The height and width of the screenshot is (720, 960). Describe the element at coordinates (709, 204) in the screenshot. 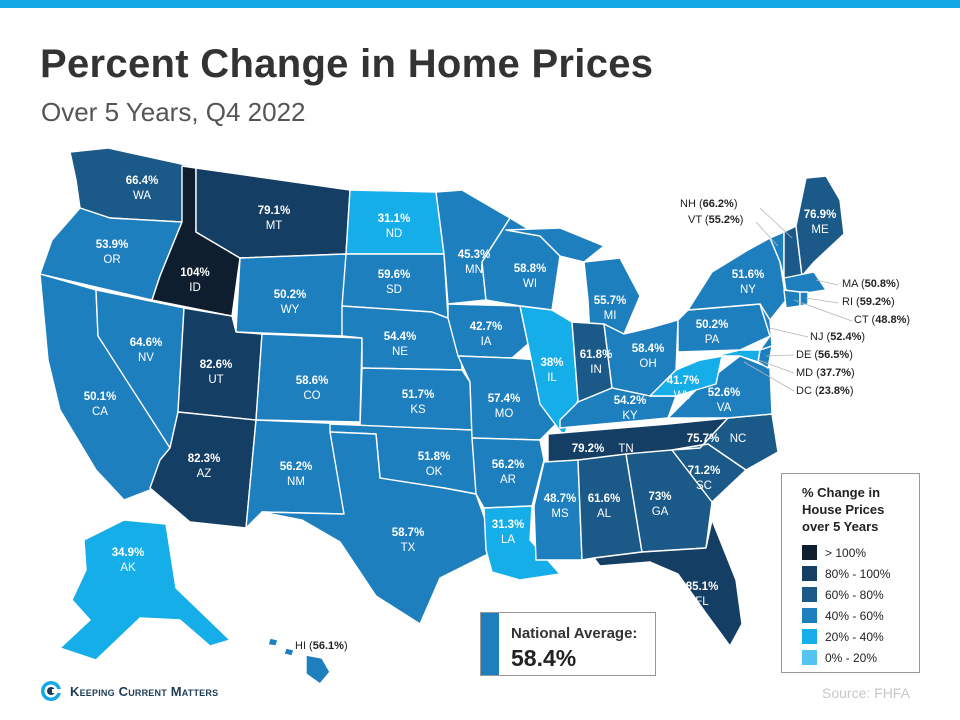

I see `callout-NH: NH (66.2%)` at that location.